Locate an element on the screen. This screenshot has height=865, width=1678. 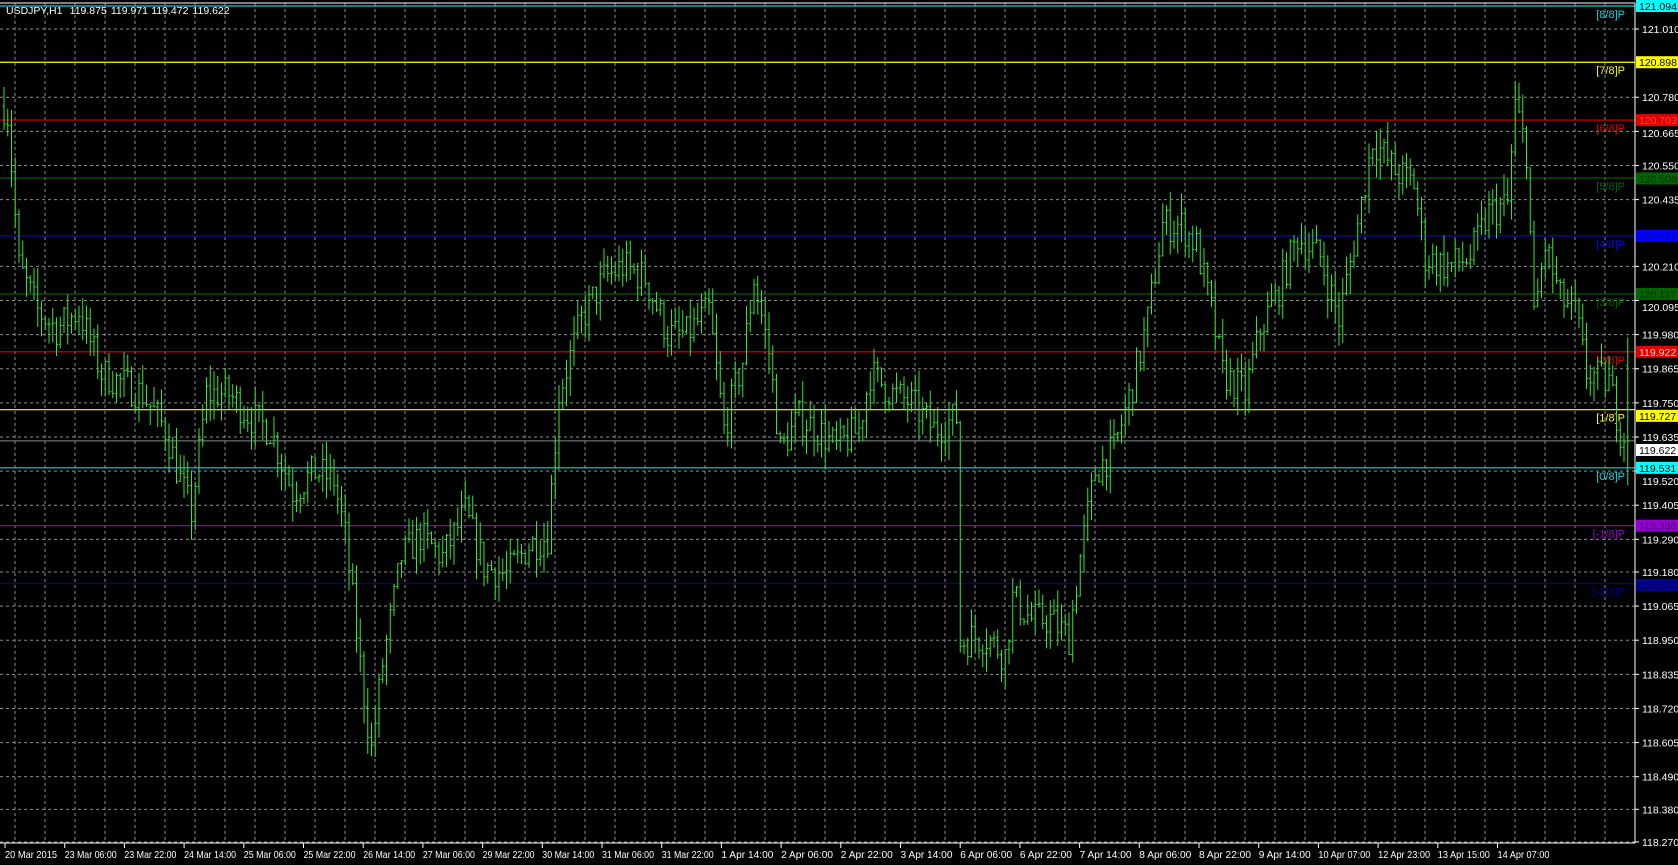
y-tick-label: 119.865 is located at coordinates (1660, 370).